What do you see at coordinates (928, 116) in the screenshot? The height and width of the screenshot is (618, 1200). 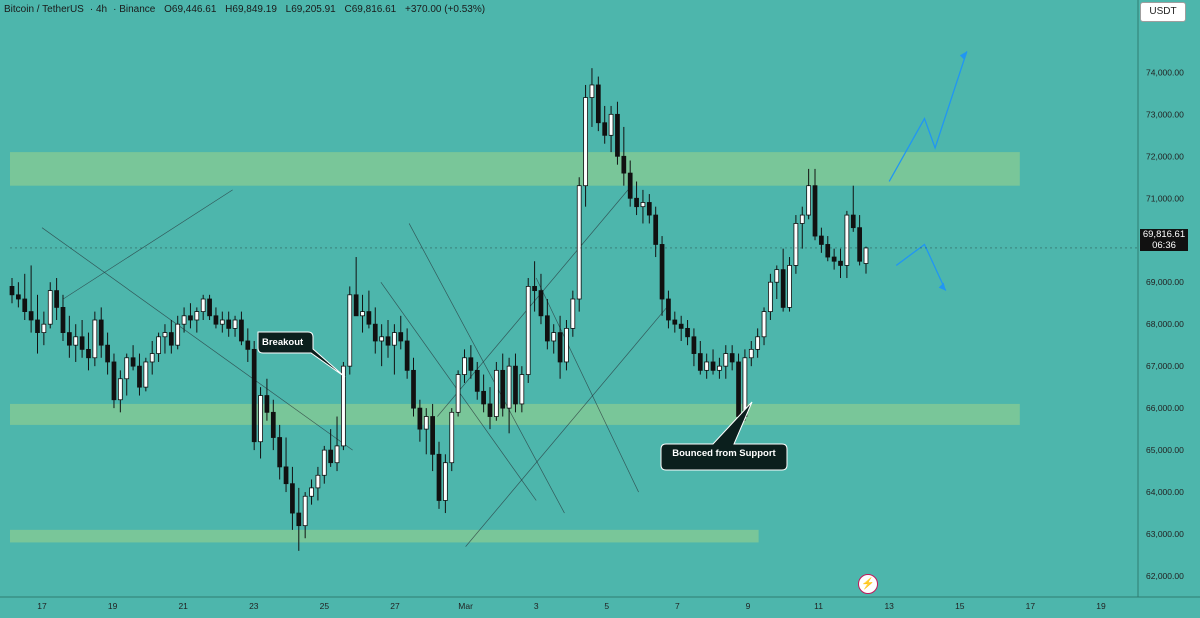 I see `bullish-projection-line` at bounding box center [928, 116].